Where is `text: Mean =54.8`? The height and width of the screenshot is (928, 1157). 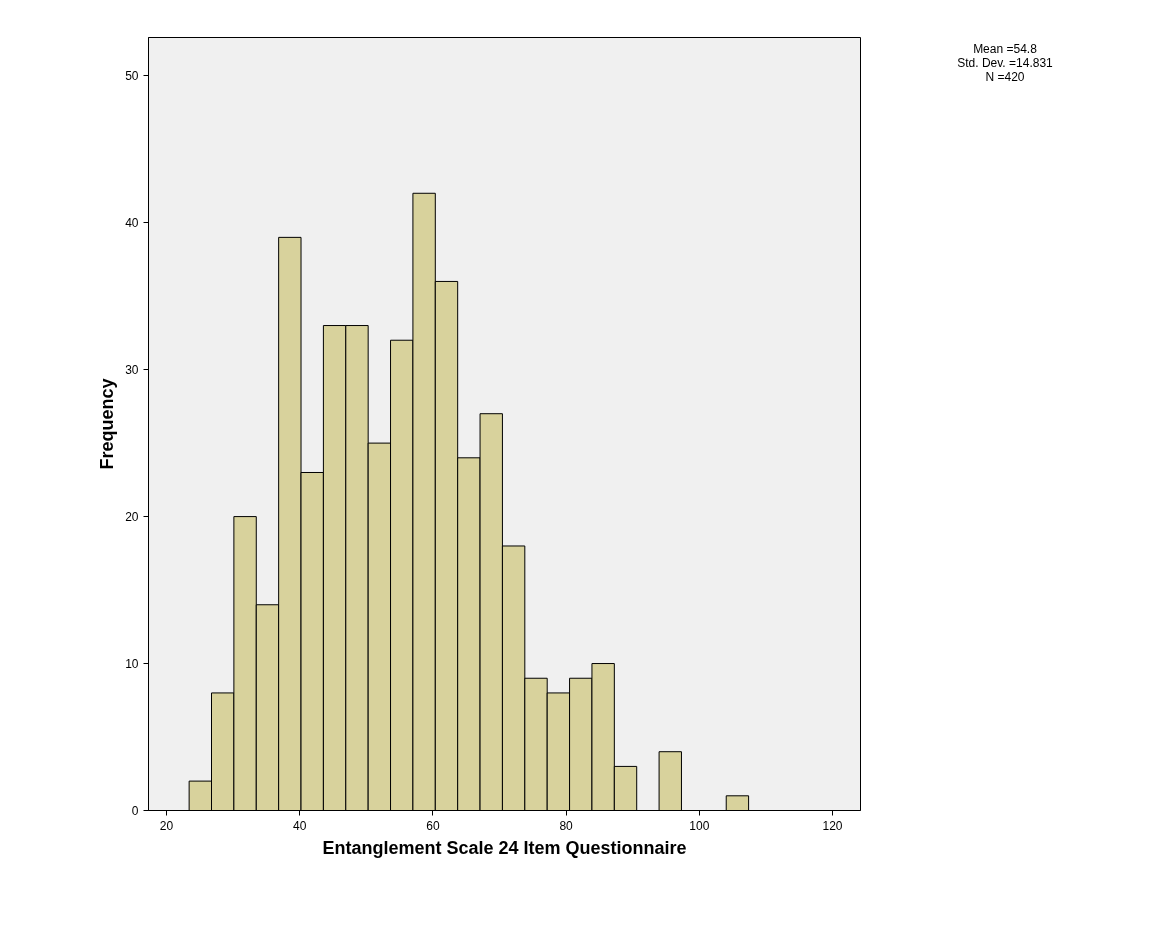
text: Mean =54.8 is located at coordinates (1005, 49).